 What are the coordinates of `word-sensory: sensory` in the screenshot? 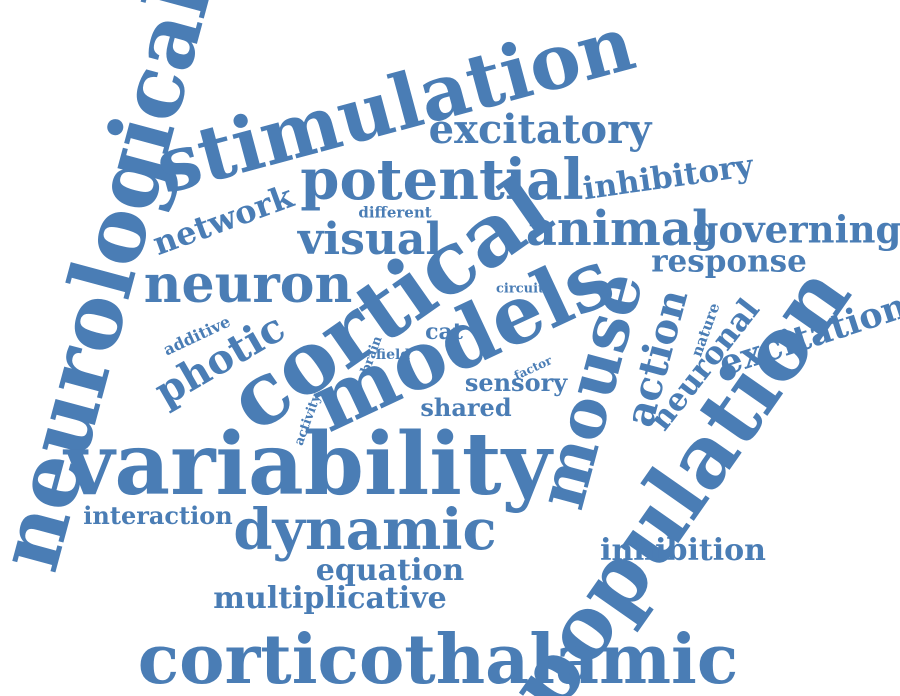 It's located at (516, 382).